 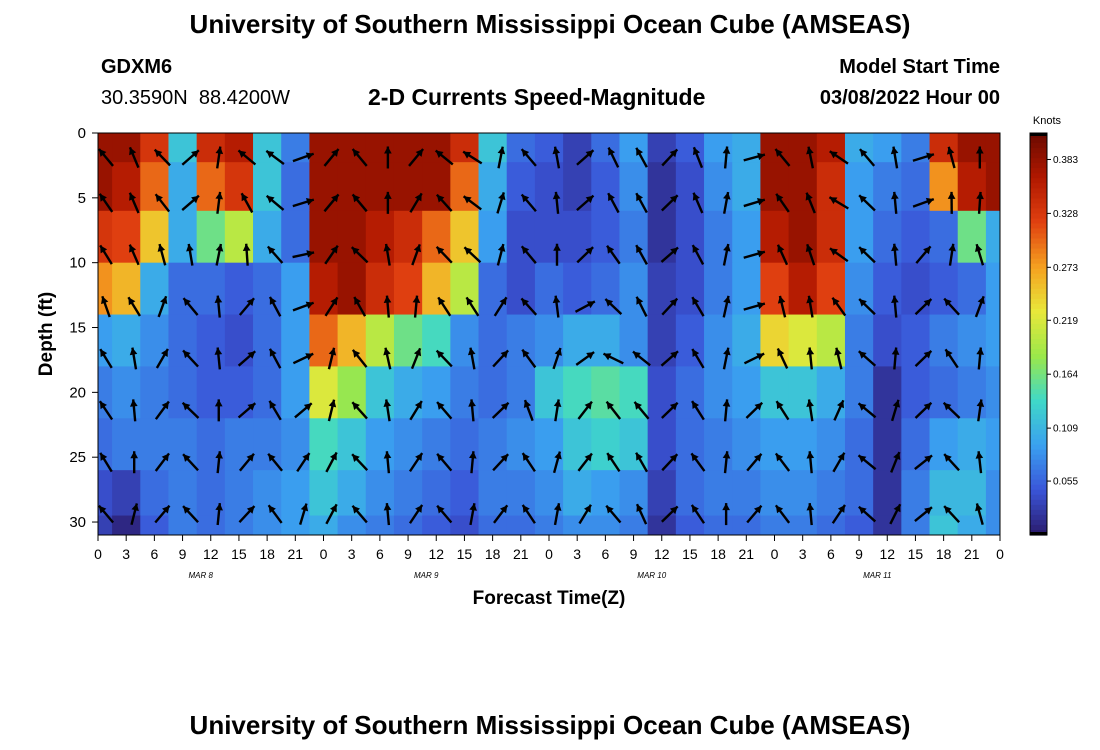 What do you see at coordinates (324, 554) in the screenshot?
I see `x-tick-label: 0` at bounding box center [324, 554].